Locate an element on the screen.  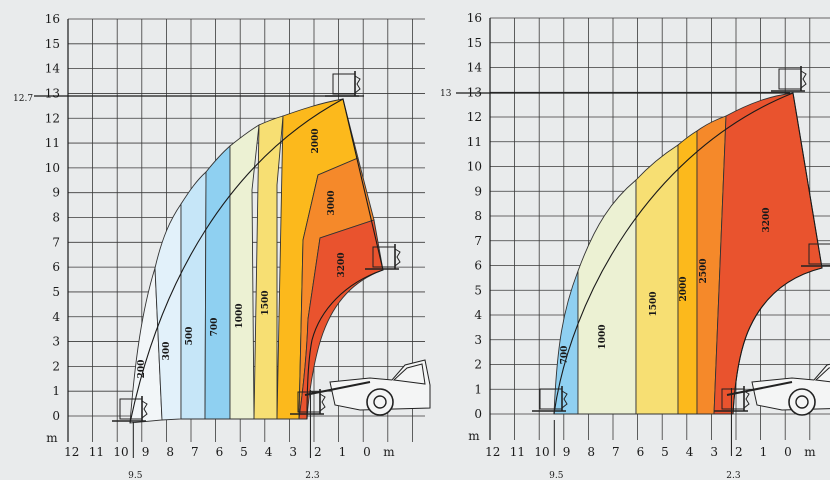
y-tick-label: 4 is located at coordinates (478, 315).